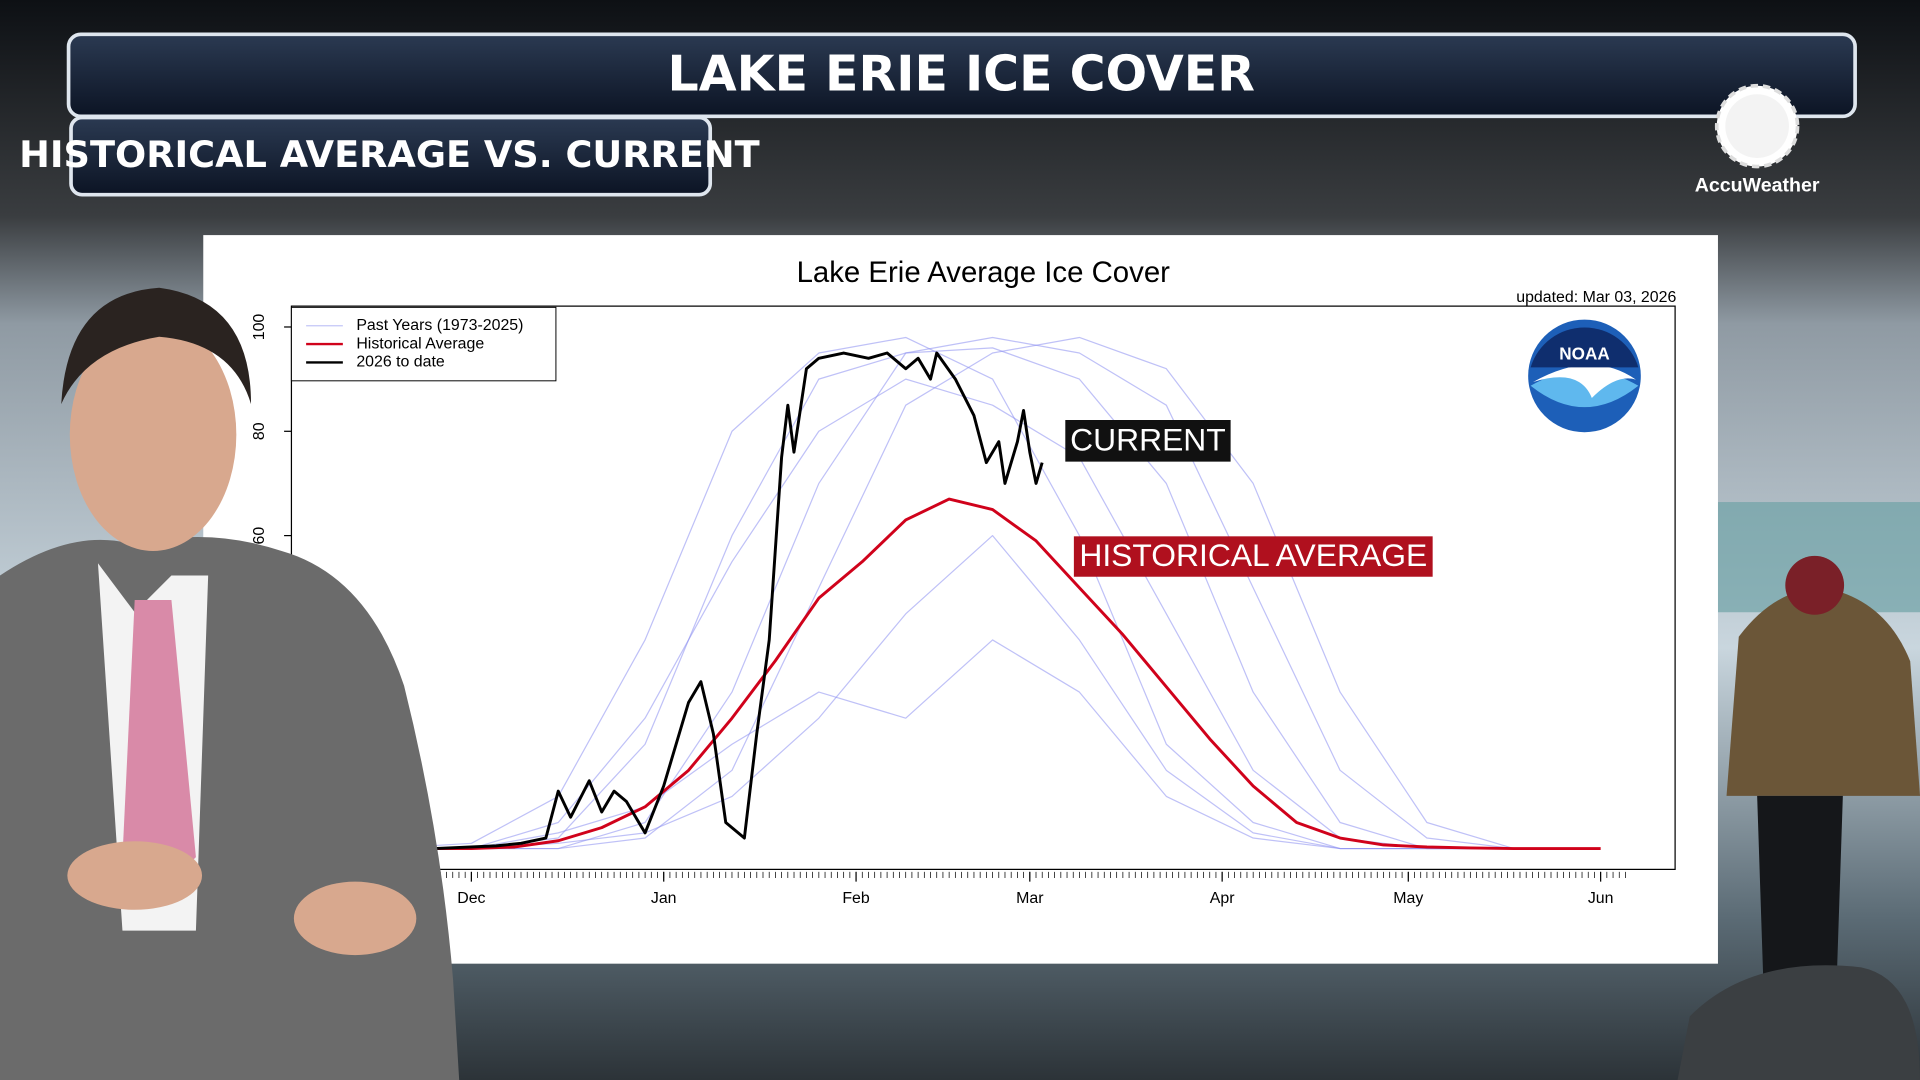 This screenshot has height=1080, width=1920. I want to click on annotation-text: CURRENT, so click(1148, 439).